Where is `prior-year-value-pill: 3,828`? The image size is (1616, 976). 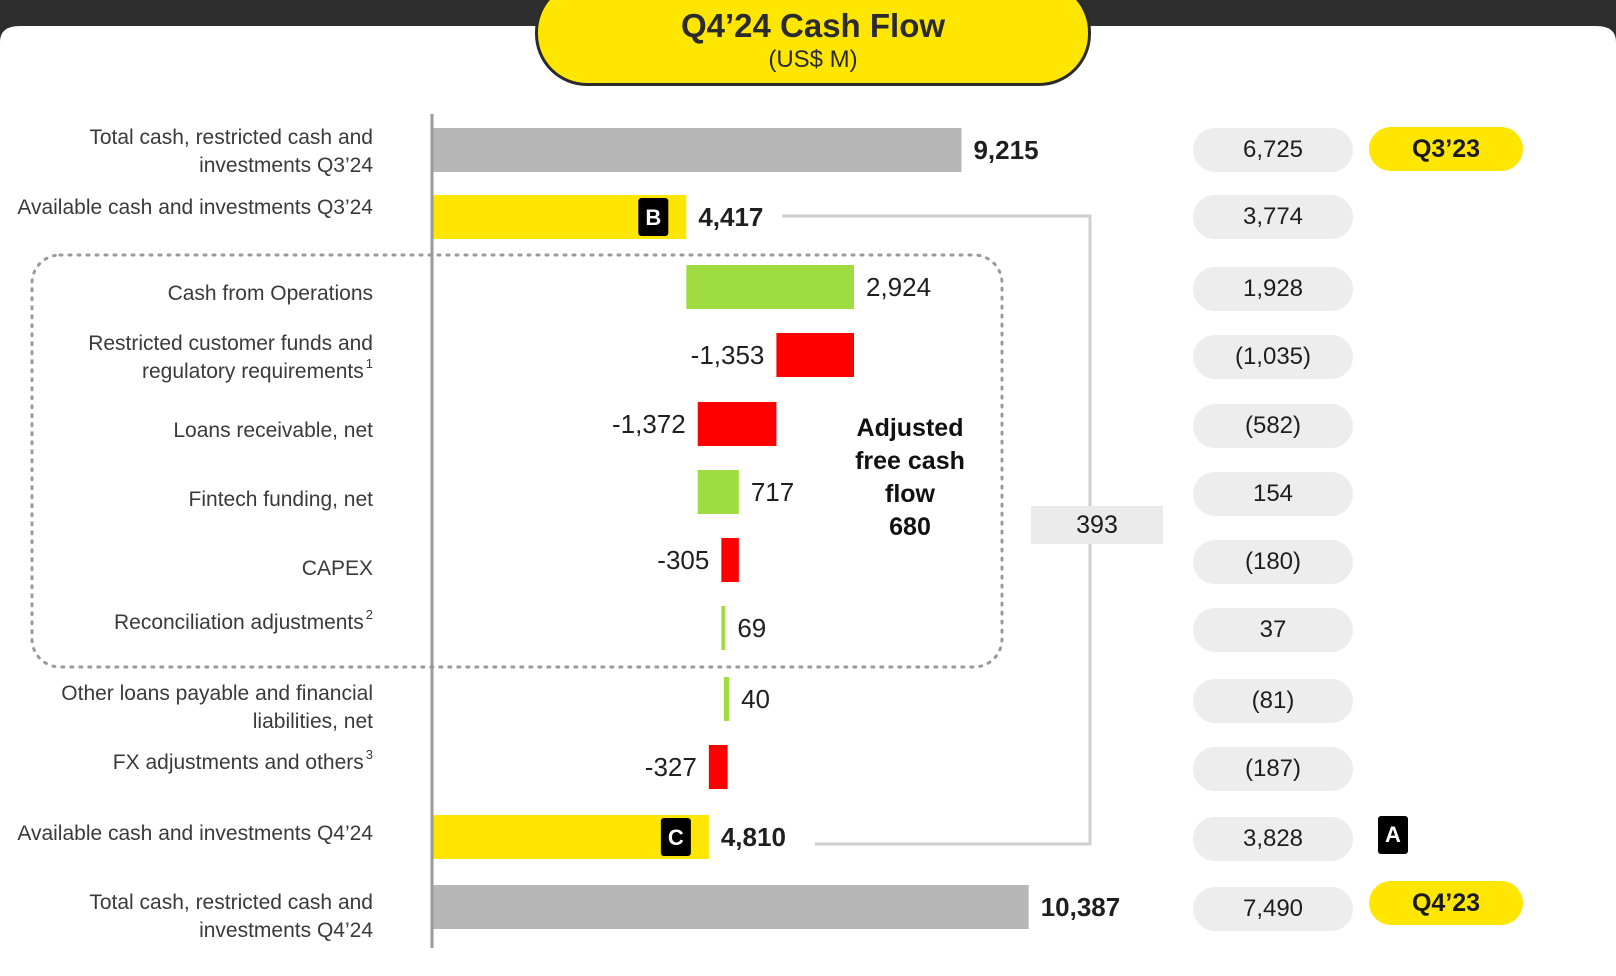 prior-year-value-pill: 3,828 is located at coordinates (1273, 839).